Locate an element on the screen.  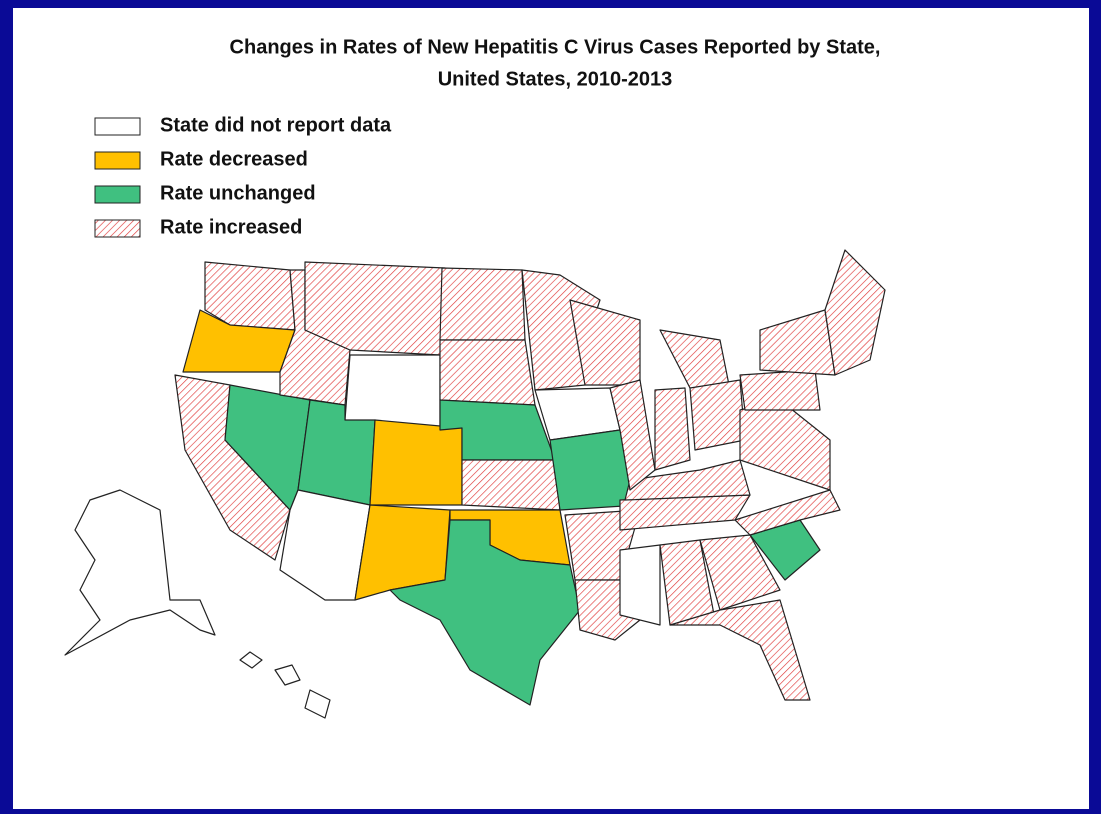
title-line: United States, 2010-2013 is located at coordinates (555, 79).